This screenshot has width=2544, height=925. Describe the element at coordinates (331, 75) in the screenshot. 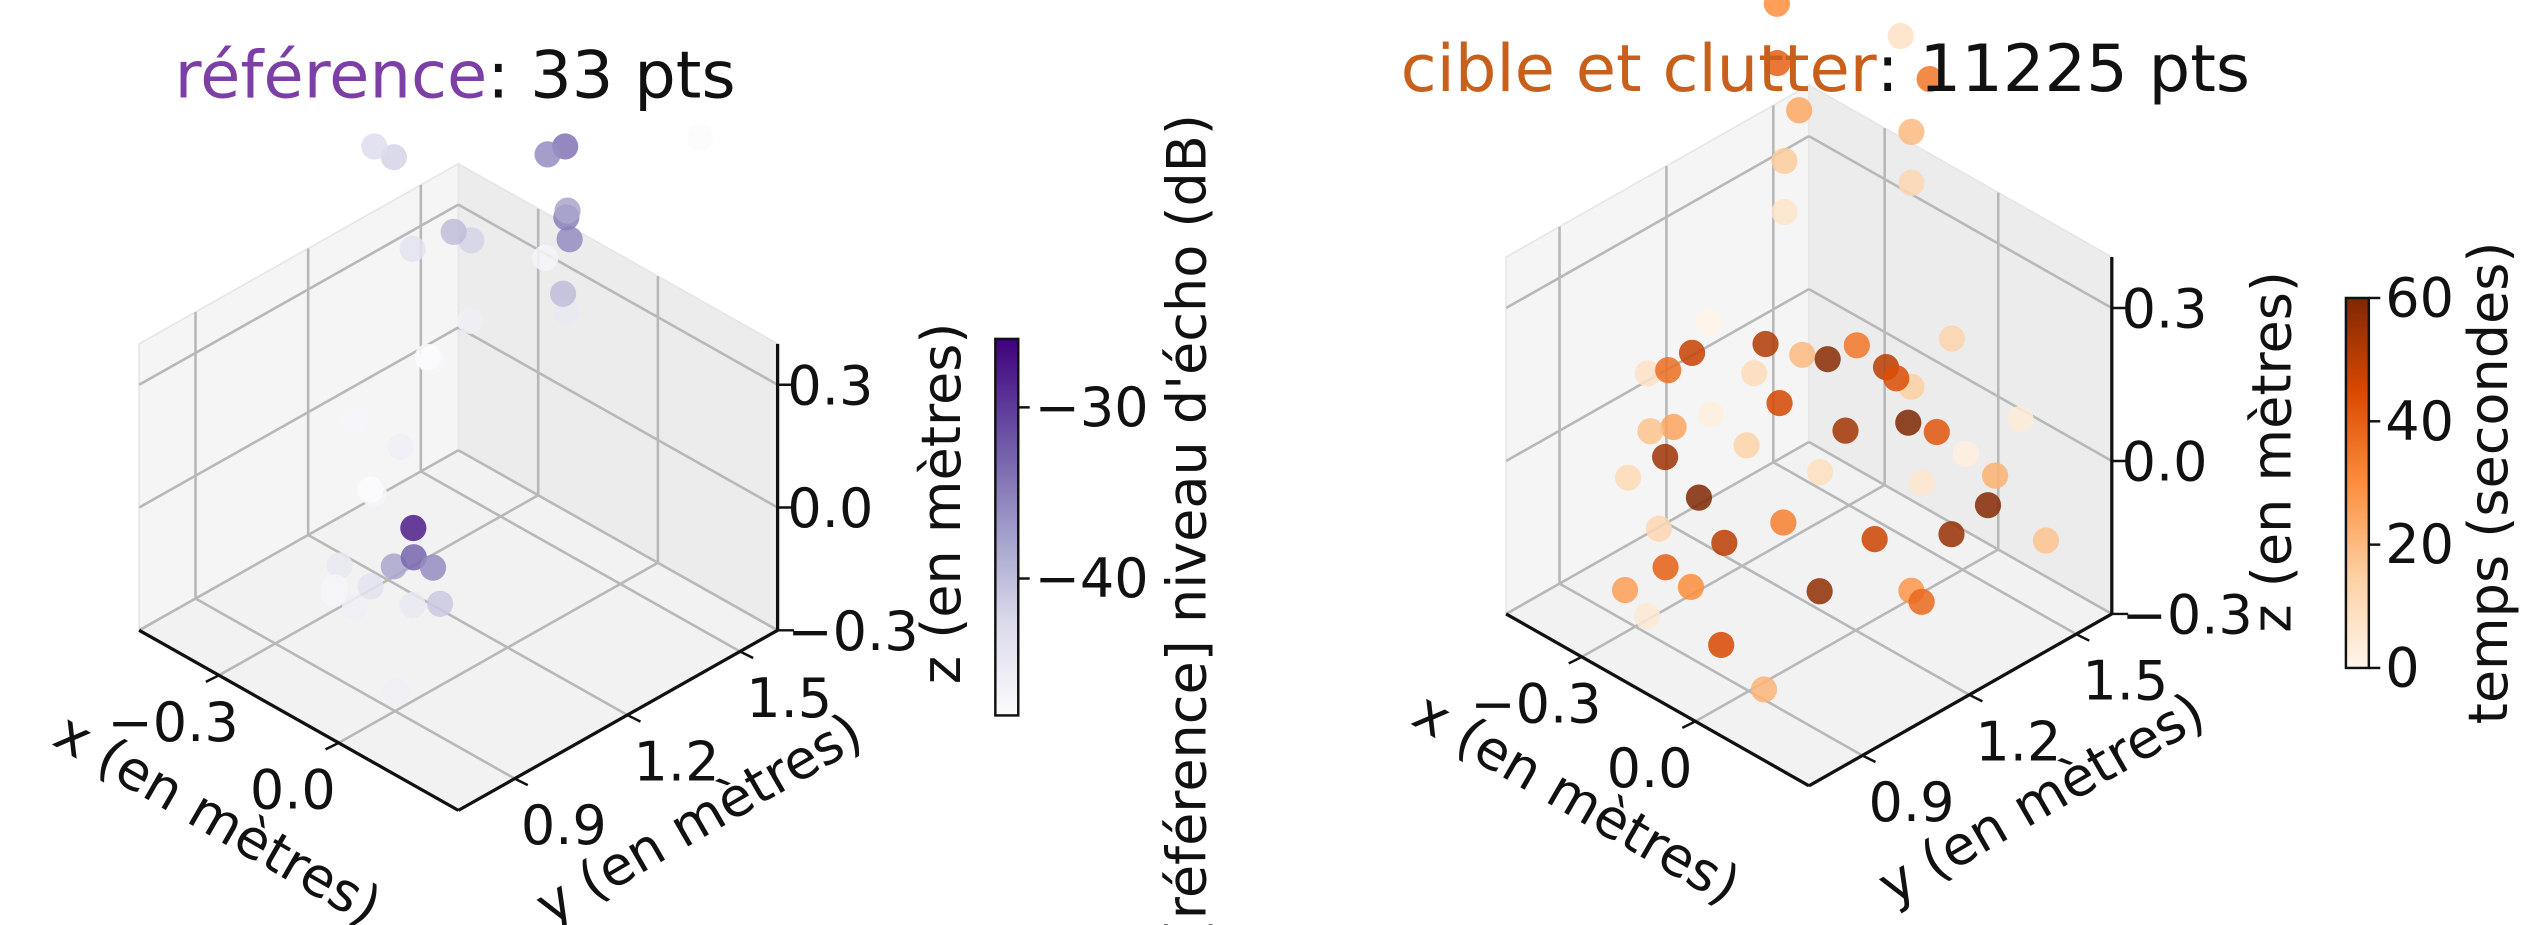

I see `title-label: référence` at that location.